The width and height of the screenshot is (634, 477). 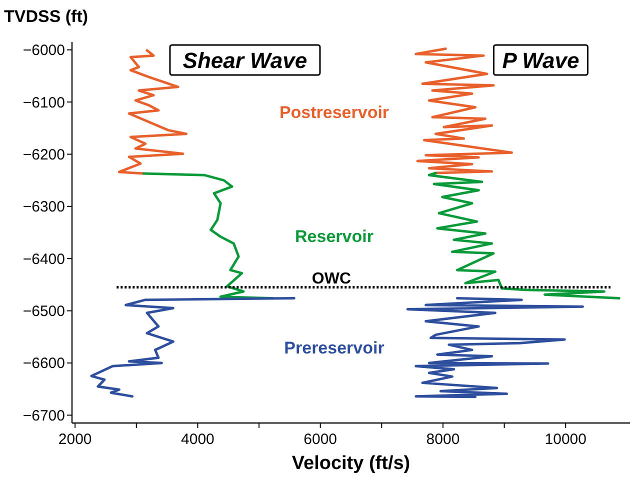 I want to click on text: Prereservoir, so click(x=334, y=348).